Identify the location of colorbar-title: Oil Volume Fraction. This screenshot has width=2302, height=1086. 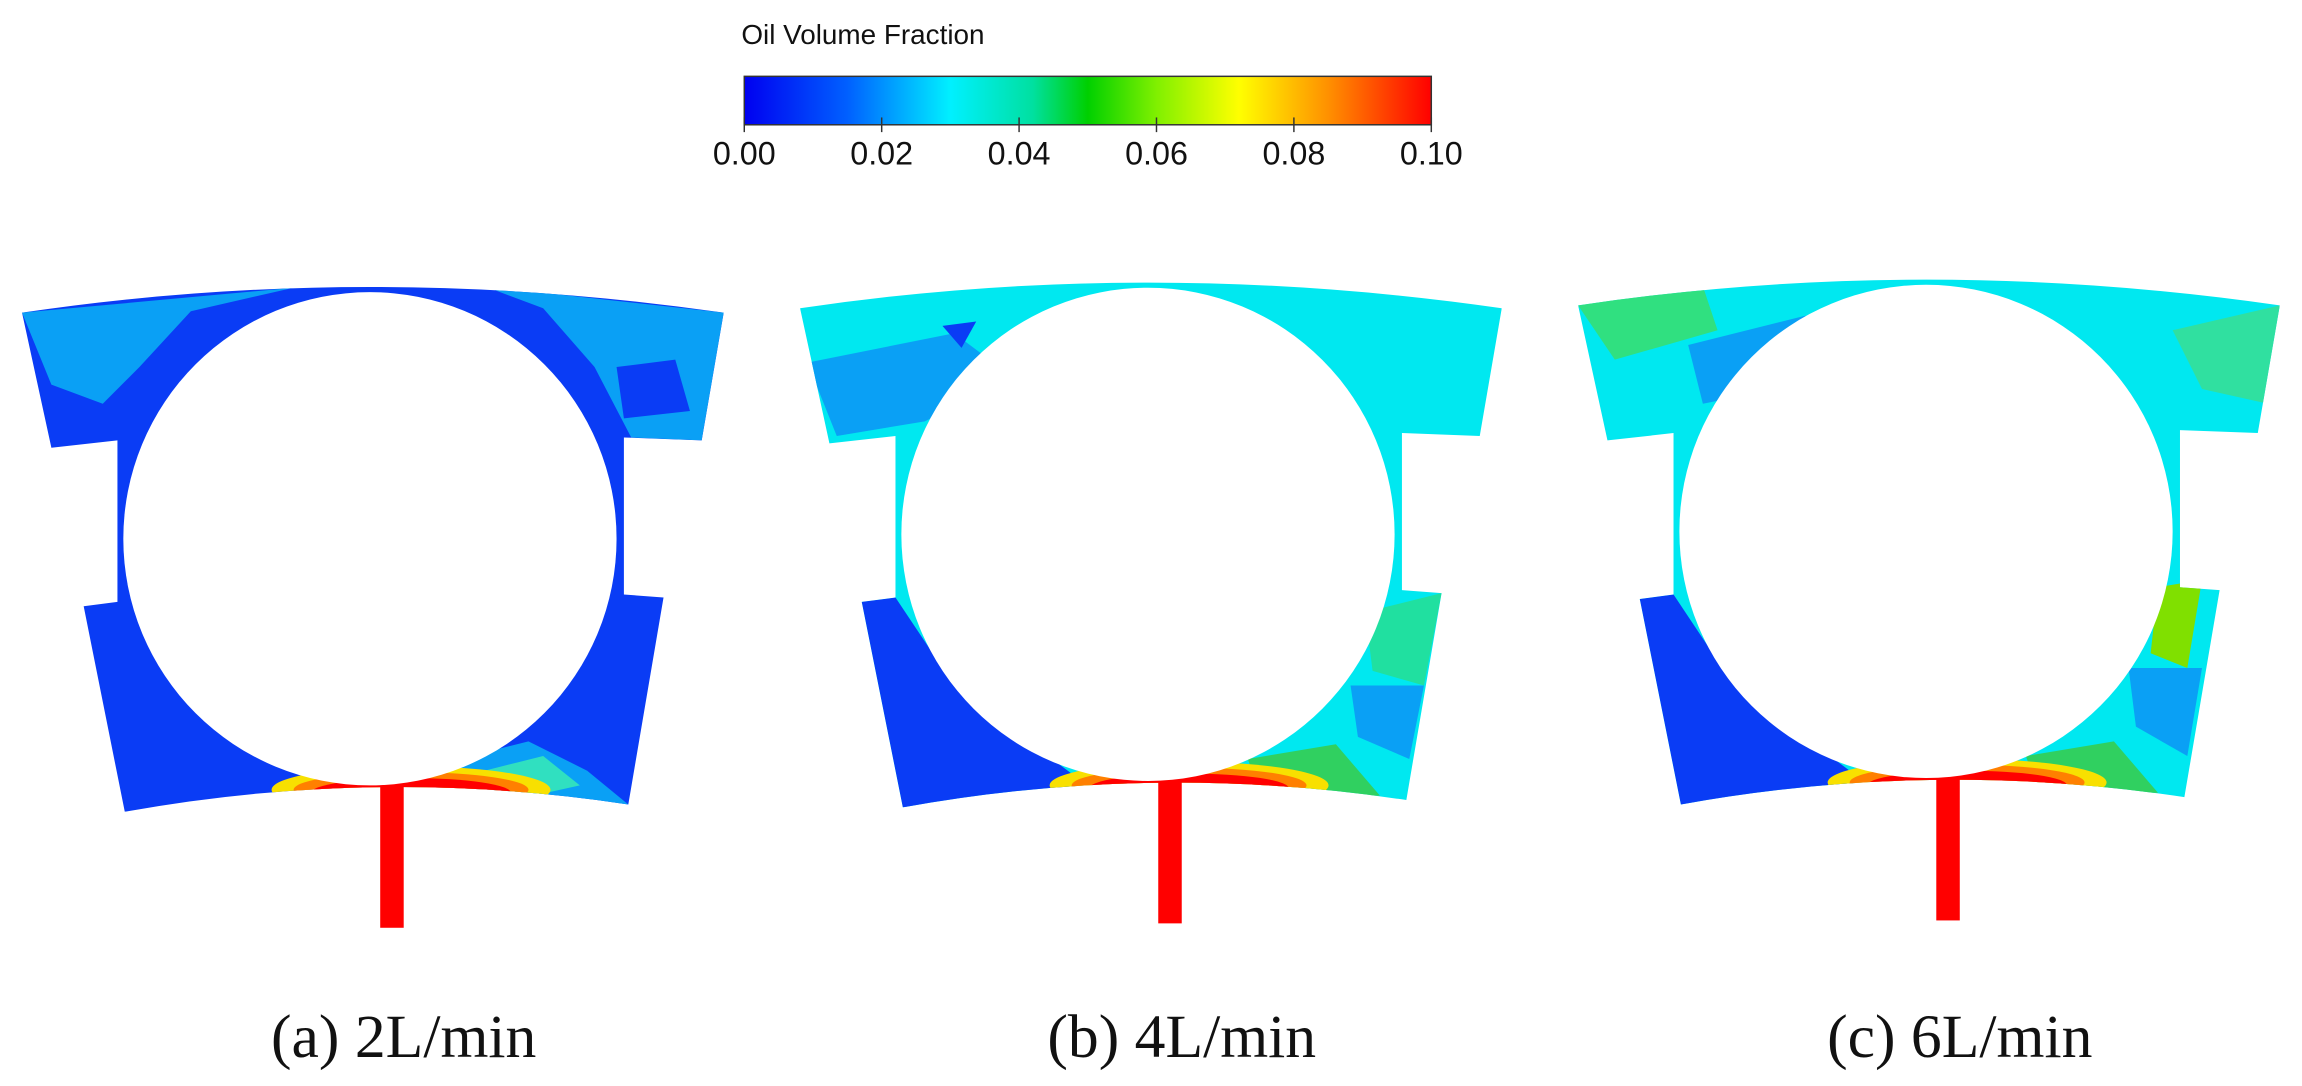
(862, 34).